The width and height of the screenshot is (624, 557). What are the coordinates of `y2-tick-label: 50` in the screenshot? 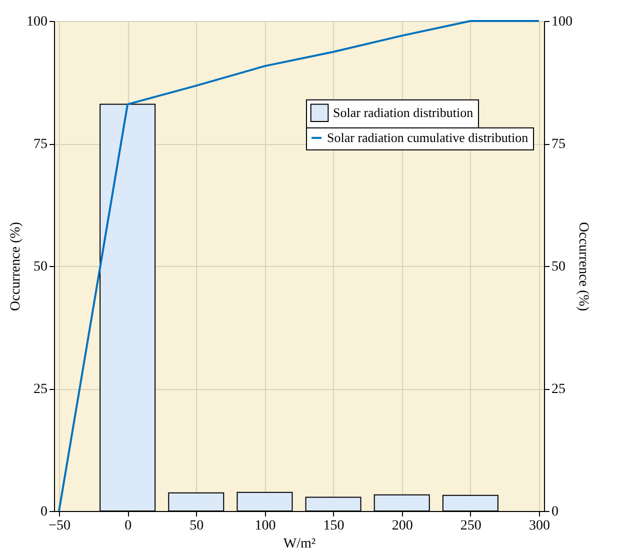 It's located at (559, 267).